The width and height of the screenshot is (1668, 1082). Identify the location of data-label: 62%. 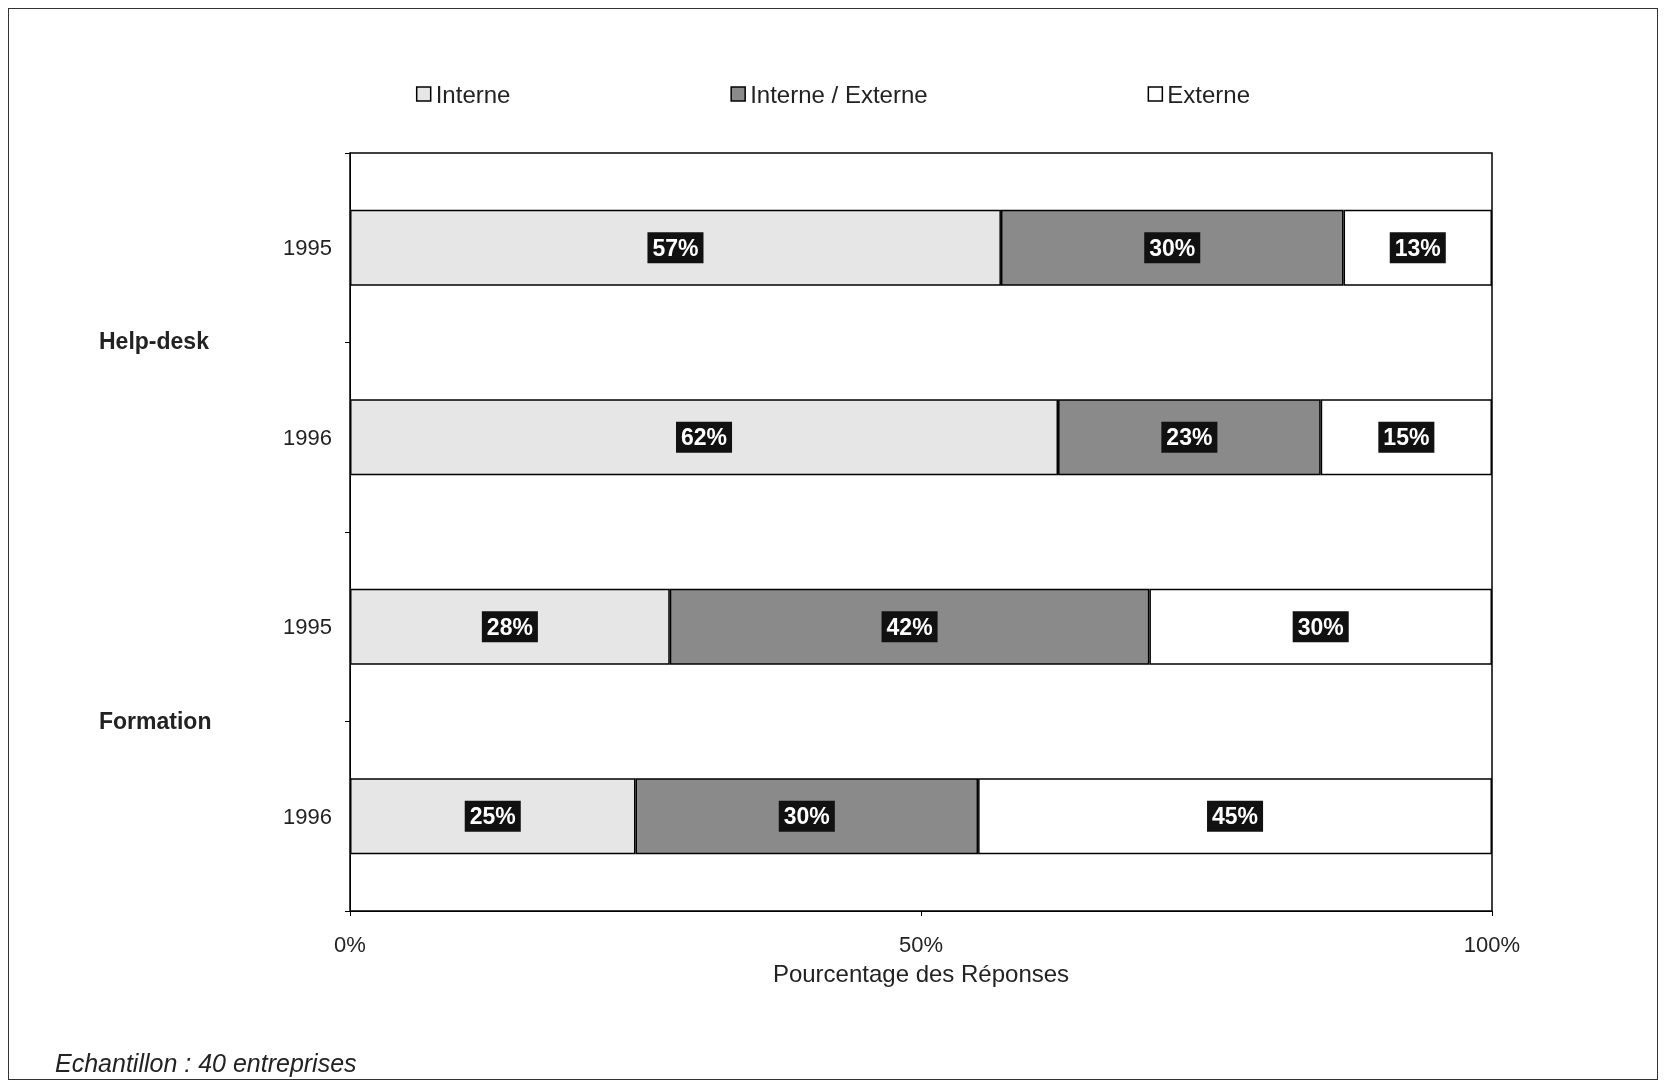
(704, 437).